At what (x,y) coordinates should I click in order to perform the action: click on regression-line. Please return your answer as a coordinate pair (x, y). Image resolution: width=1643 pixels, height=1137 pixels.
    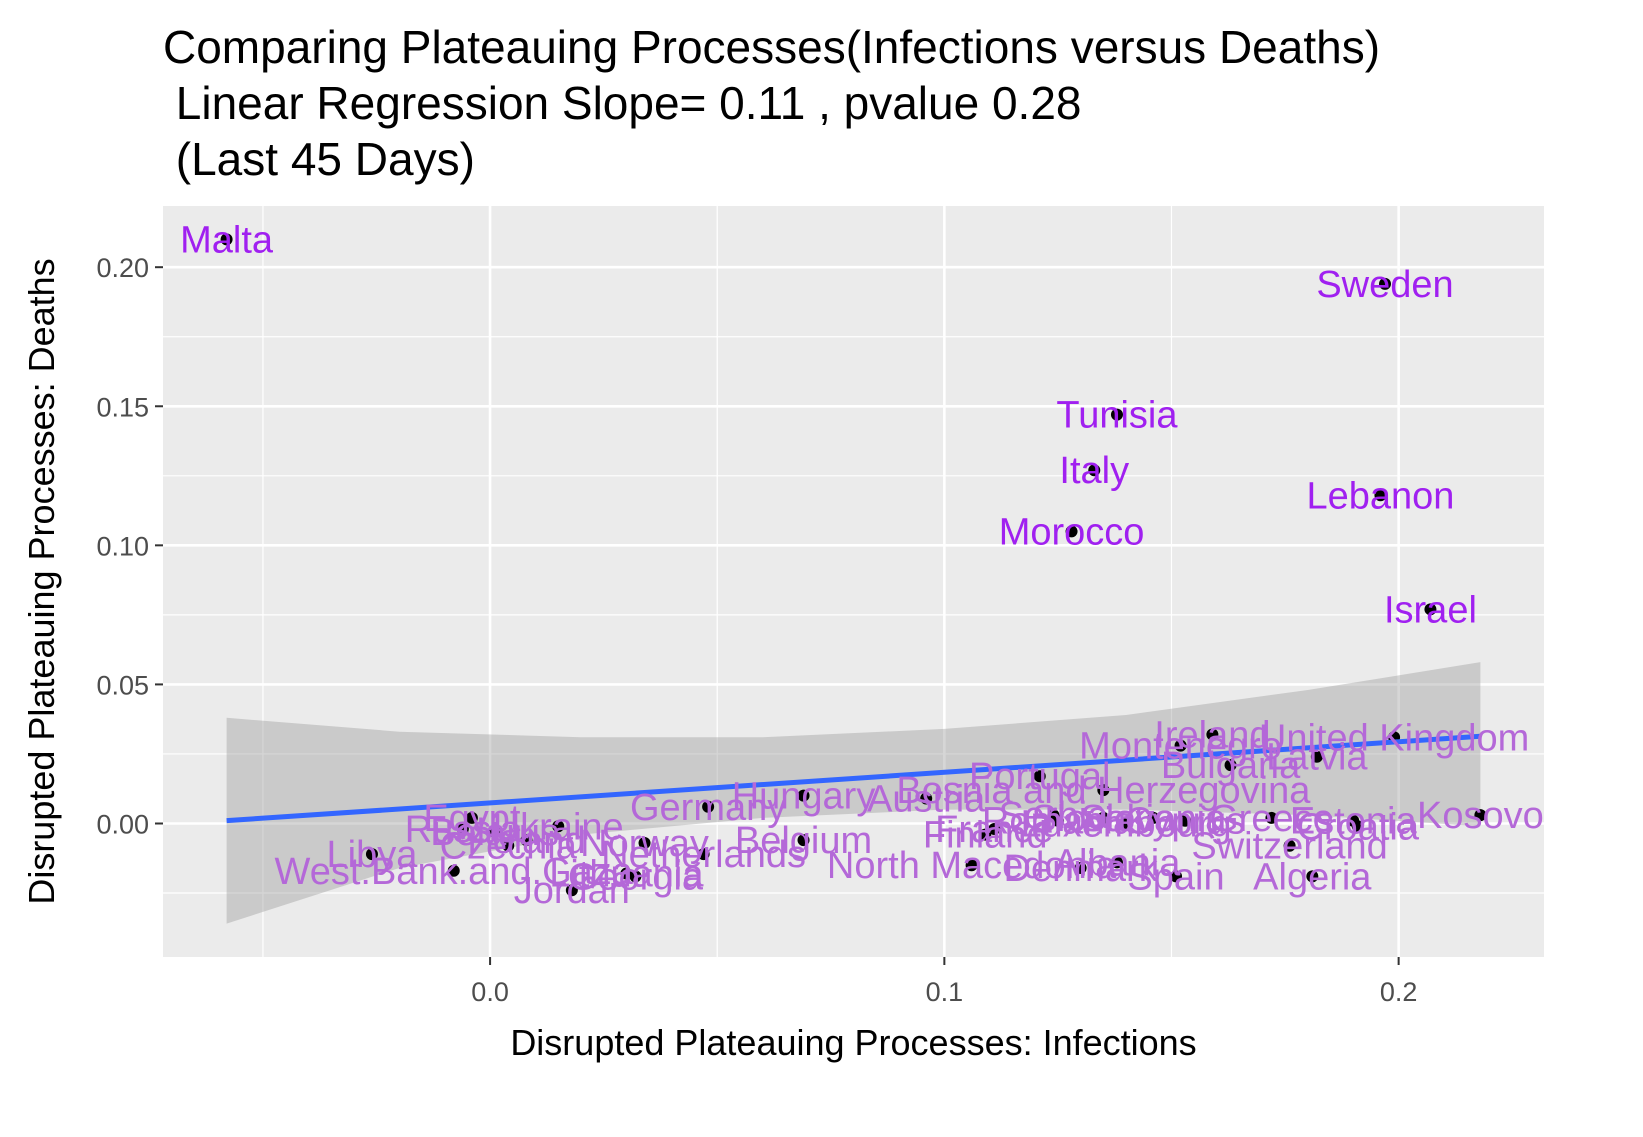
    Looking at the image, I should click on (853, 778).